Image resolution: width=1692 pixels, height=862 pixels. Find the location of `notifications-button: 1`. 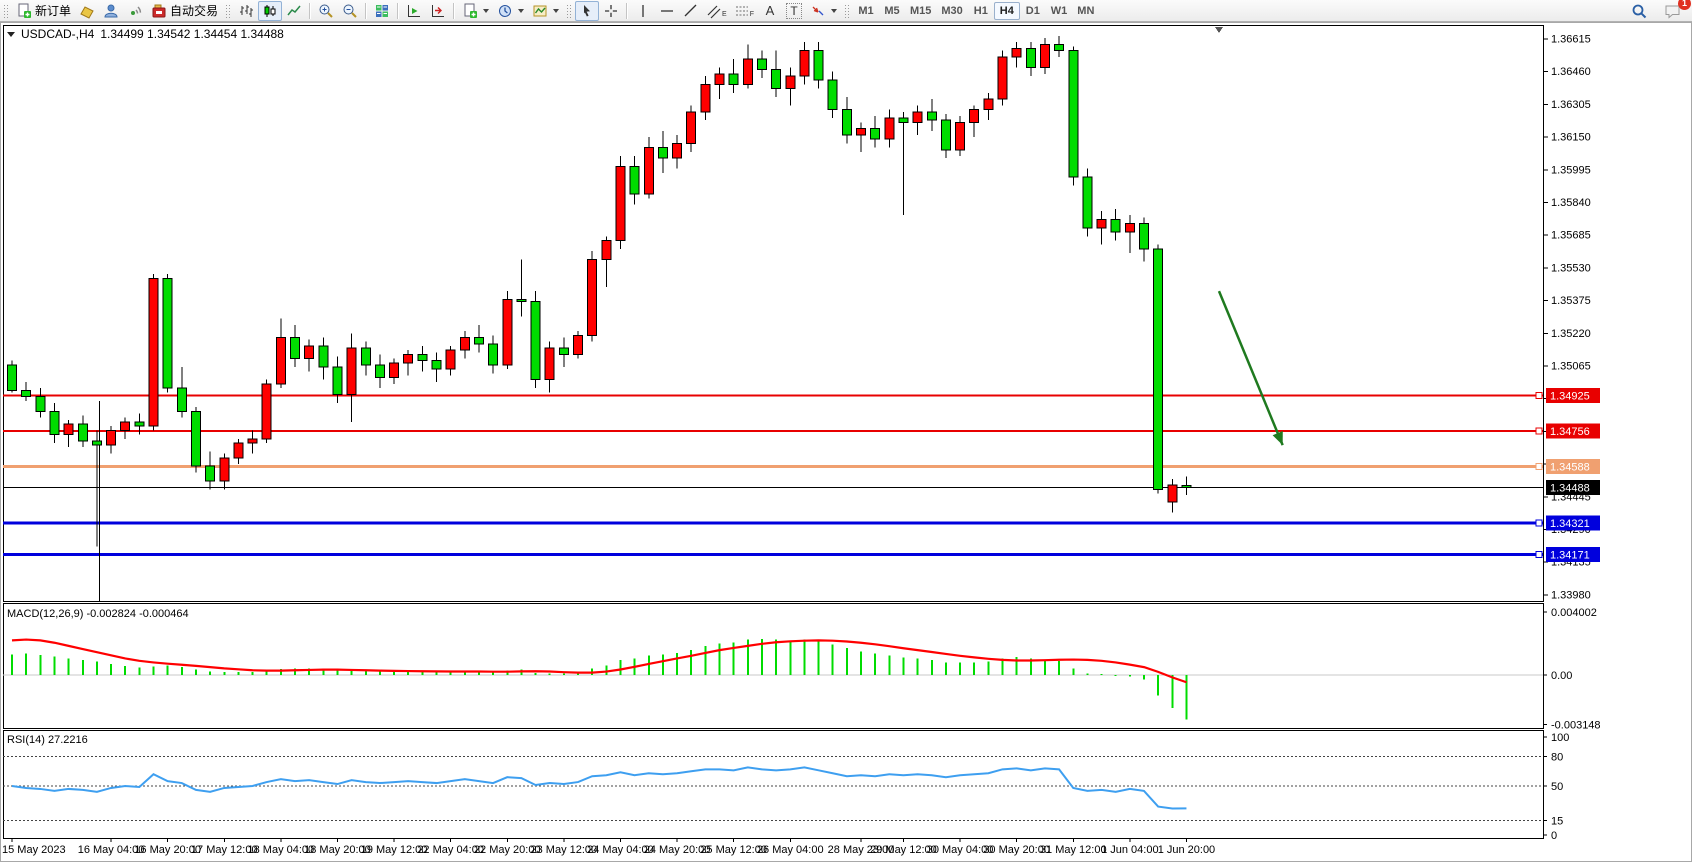

notifications-button: 1 is located at coordinates (1675, 10).